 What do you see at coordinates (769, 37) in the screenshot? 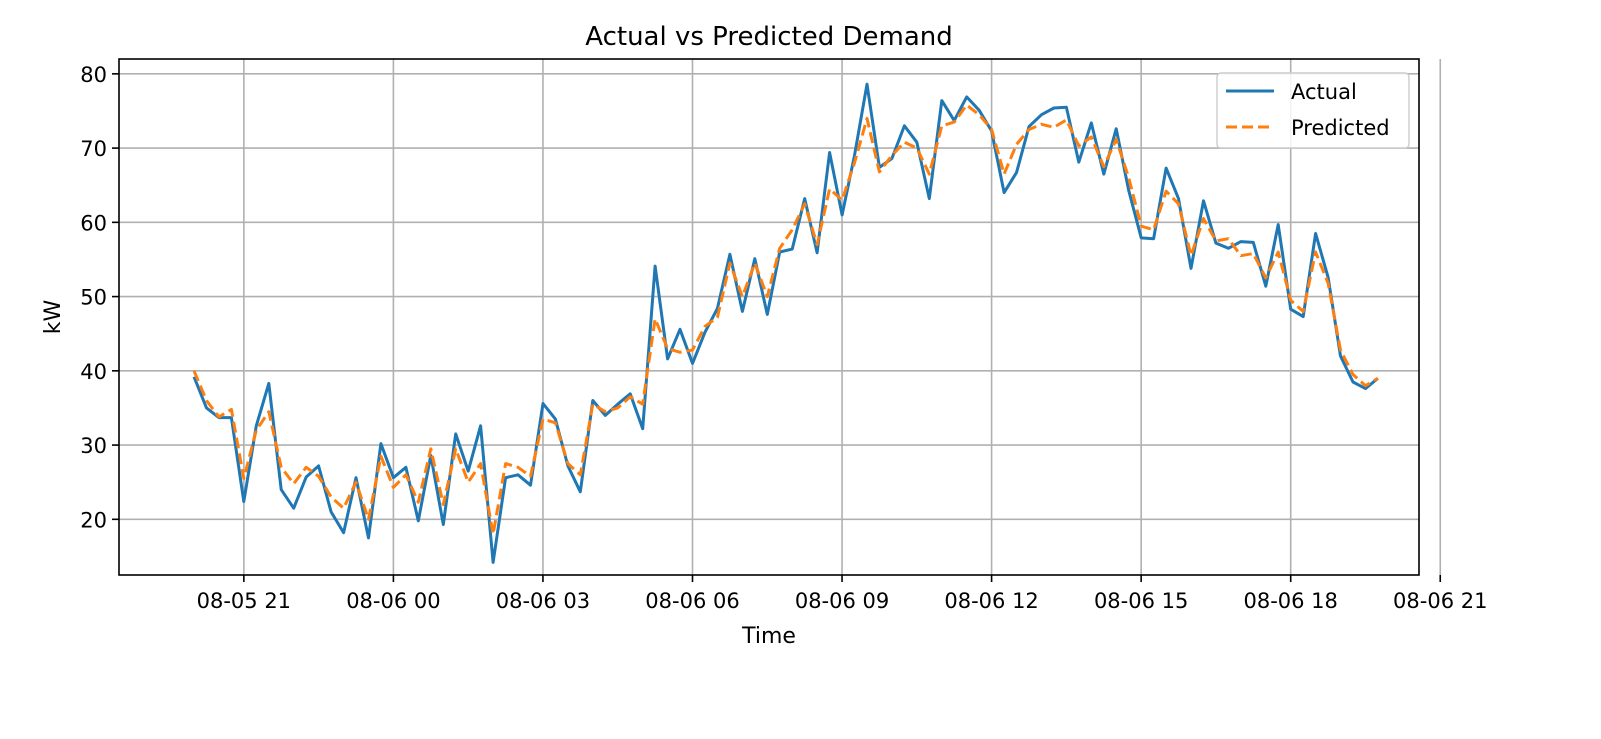
I see `chart-title: Actual vs Predicted Demand` at bounding box center [769, 37].